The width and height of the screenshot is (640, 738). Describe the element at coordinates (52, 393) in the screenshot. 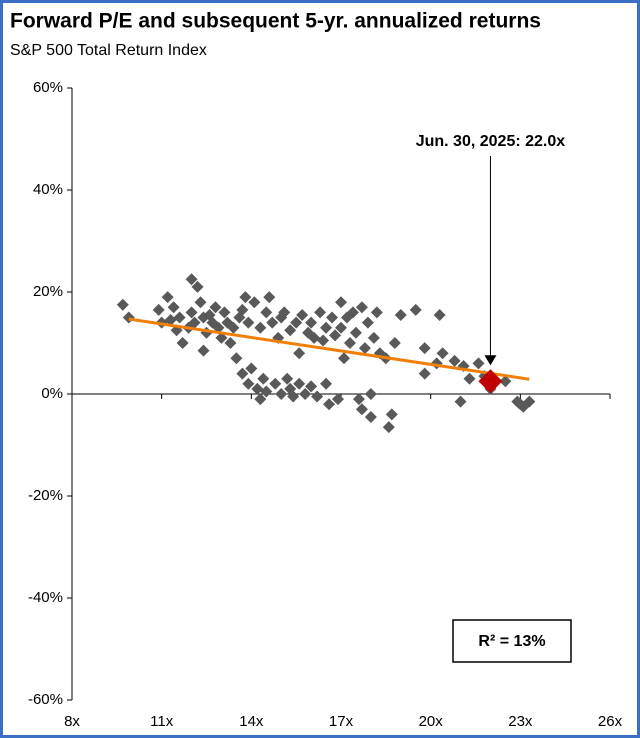

I see `y-tick-label: 0%` at that location.